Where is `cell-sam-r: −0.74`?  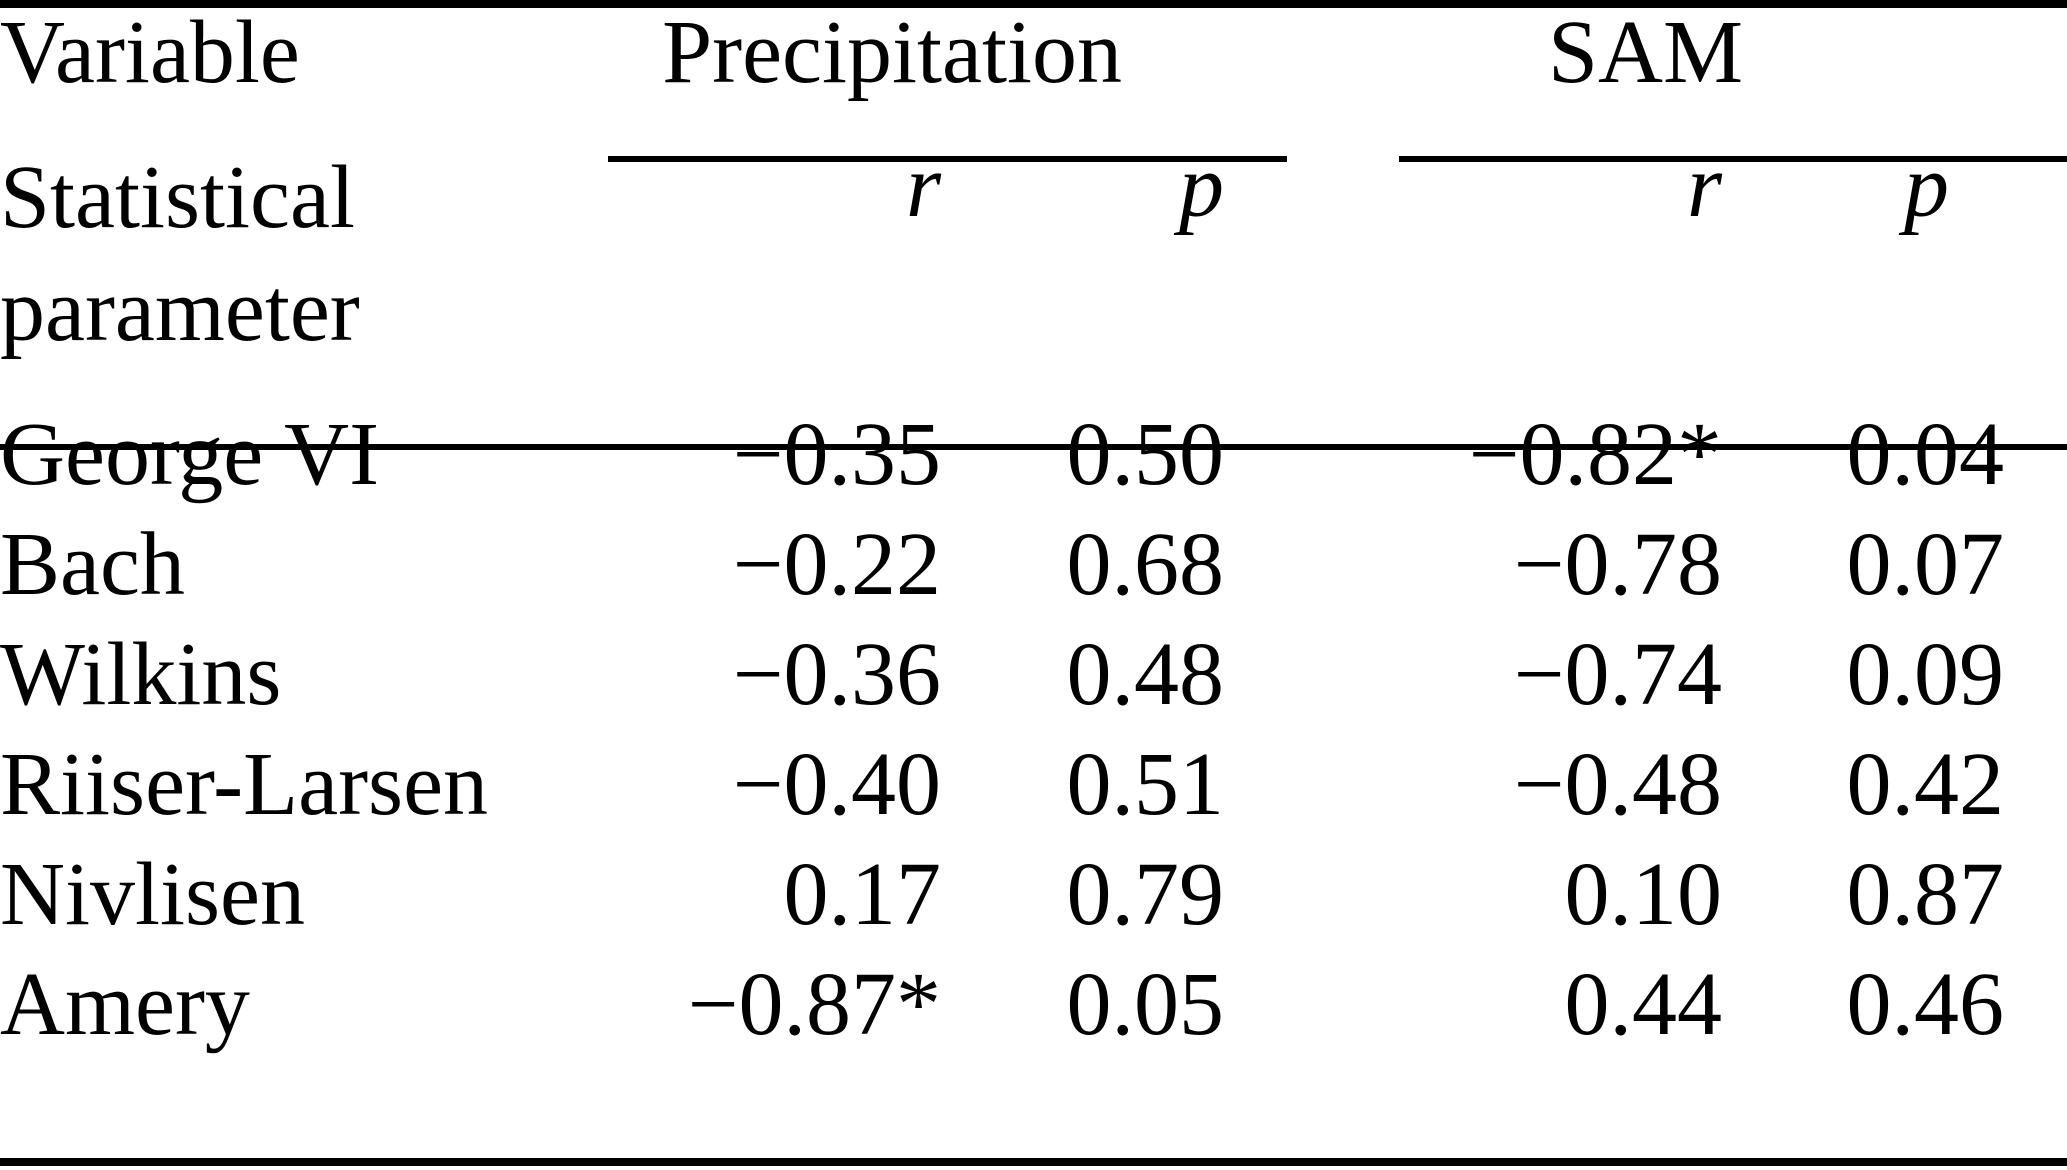
cell-sam-r: −0.74 is located at coordinates (1618, 674).